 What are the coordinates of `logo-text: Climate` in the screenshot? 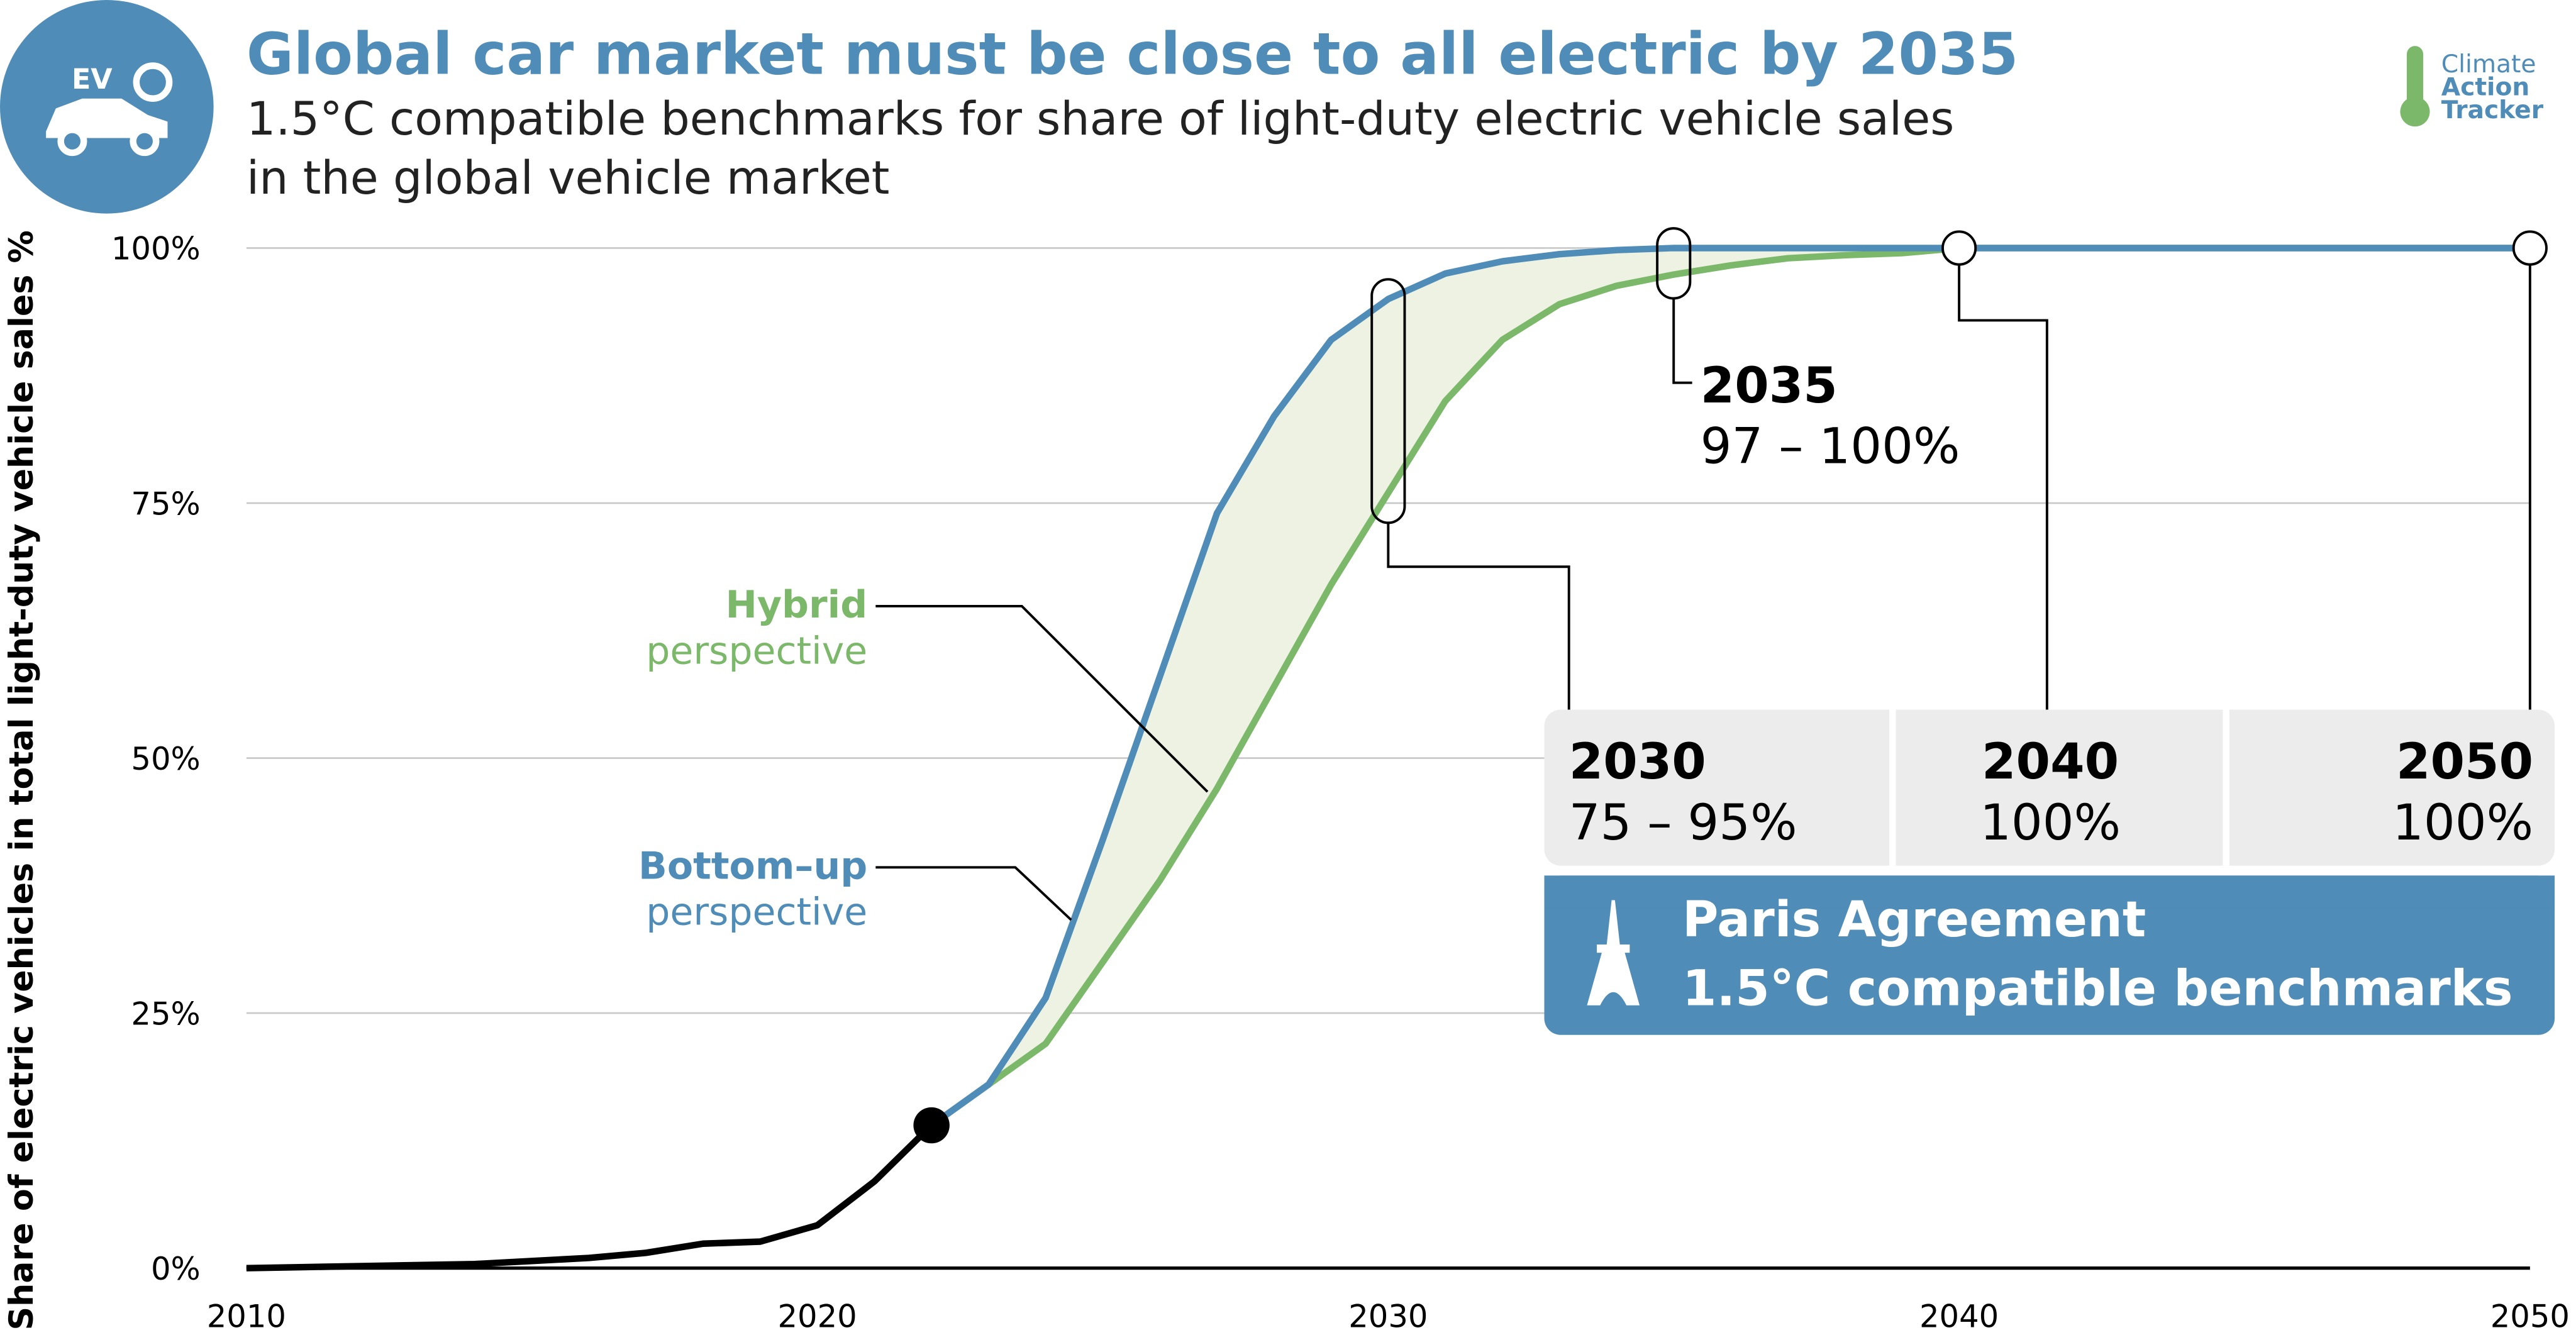 It's located at (2488, 64).